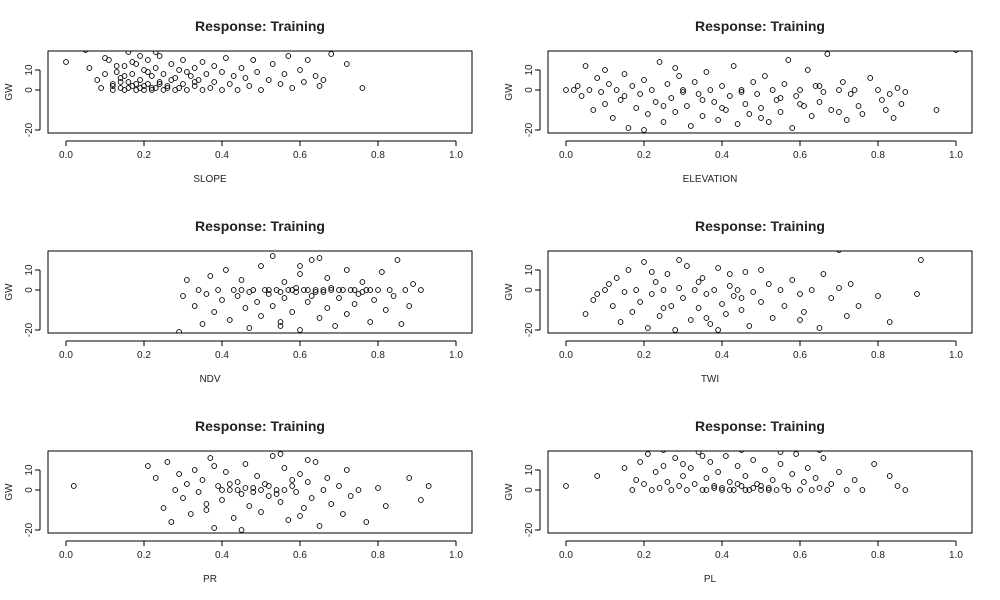 This screenshot has height=600, width=1000. I want to click on x-axis: 0.0 0.2 0.4 0.6 0.8 1.0, so click(261, 150).